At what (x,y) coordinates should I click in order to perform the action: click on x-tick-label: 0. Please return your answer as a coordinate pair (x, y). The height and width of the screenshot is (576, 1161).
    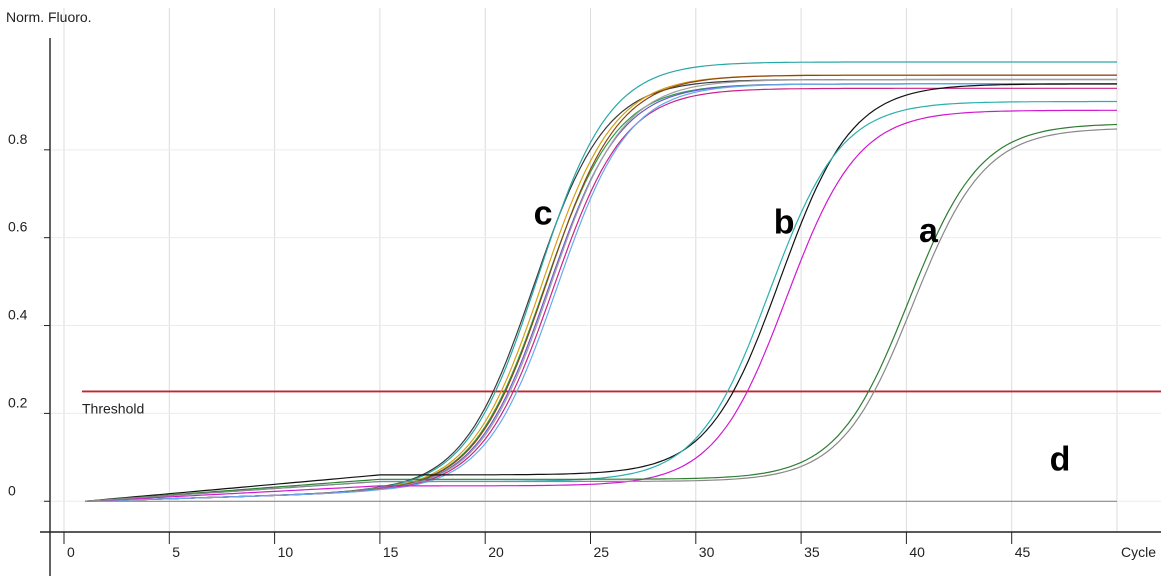
    Looking at the image, I should click on (71, 552).